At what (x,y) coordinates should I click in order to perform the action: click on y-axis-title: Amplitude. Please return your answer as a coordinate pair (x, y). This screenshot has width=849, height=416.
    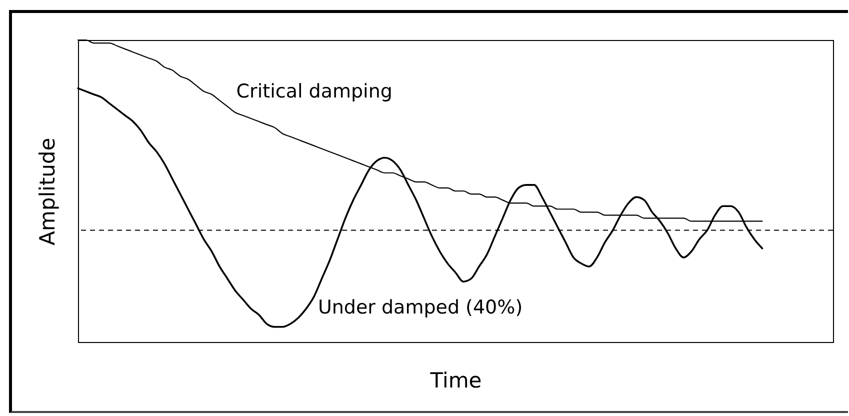
    Looking at the image, I should click on (48, 192).